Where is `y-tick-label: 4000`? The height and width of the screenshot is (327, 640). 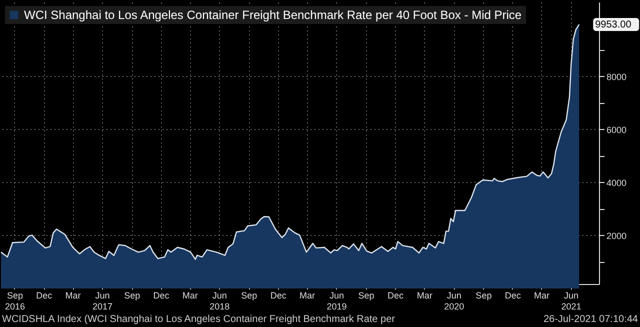
y-tick-label: 4000 is located at coordinates (616, 183).